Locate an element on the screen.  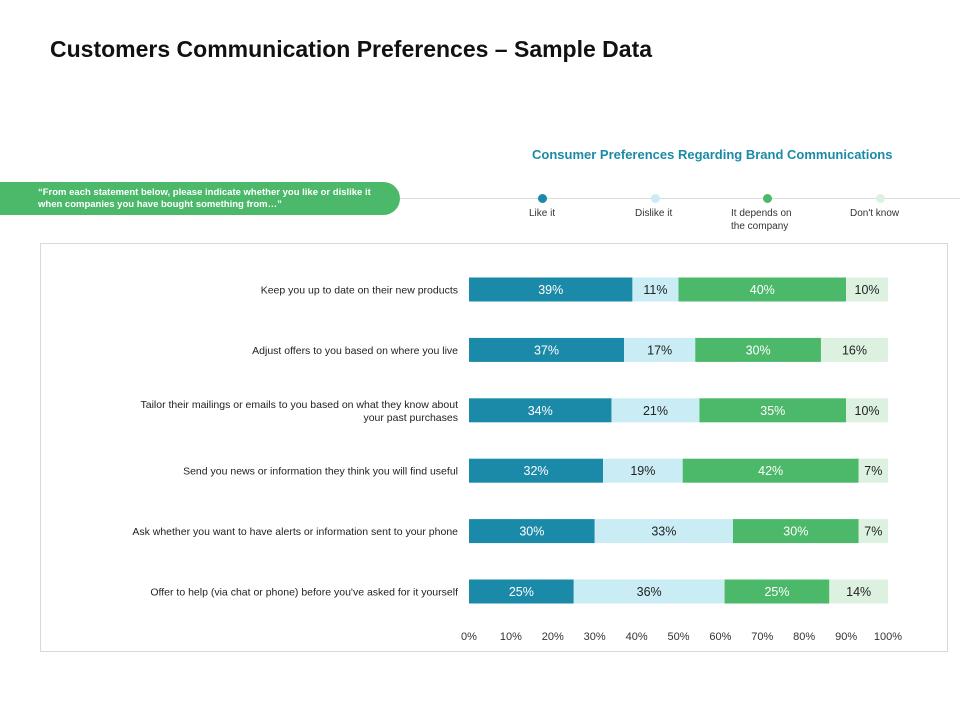
legend-label: Don't know is located at coordinates (874, 213).